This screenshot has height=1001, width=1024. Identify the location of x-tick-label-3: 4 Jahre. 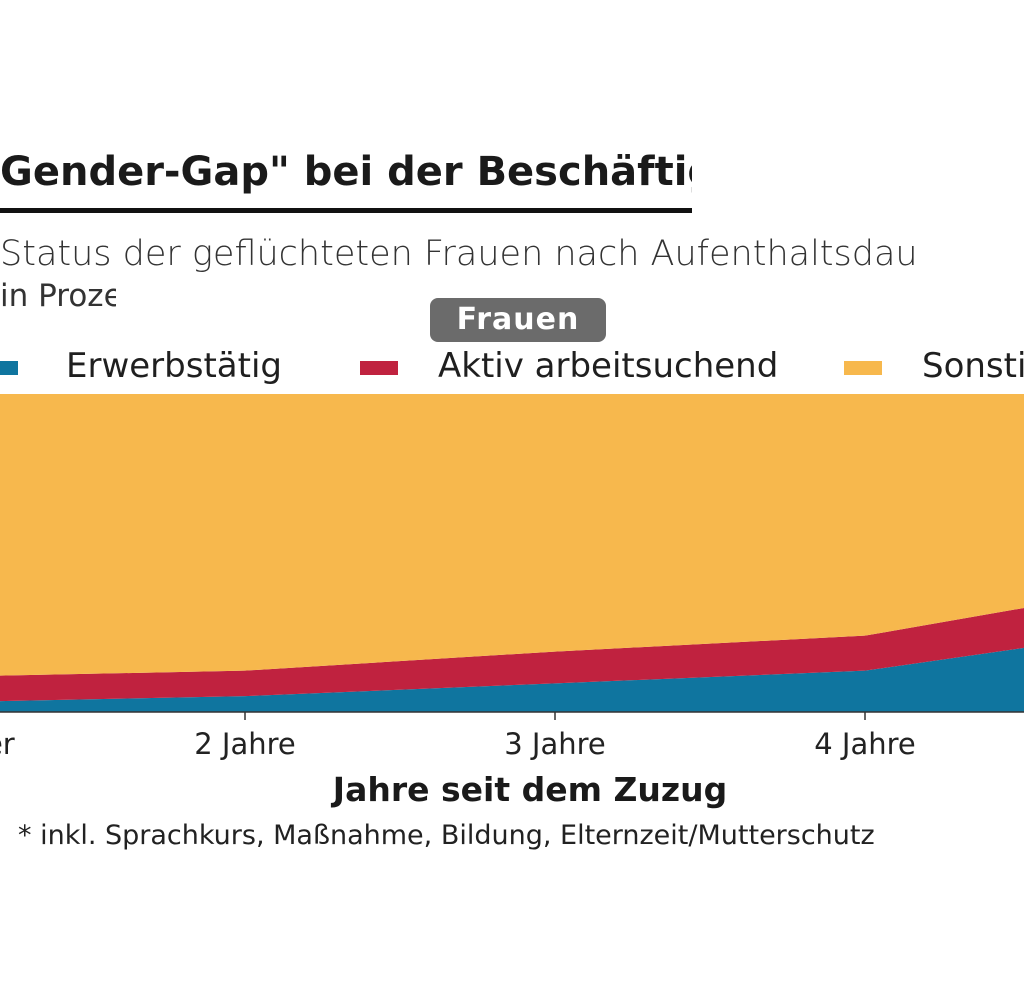
(865, 744).